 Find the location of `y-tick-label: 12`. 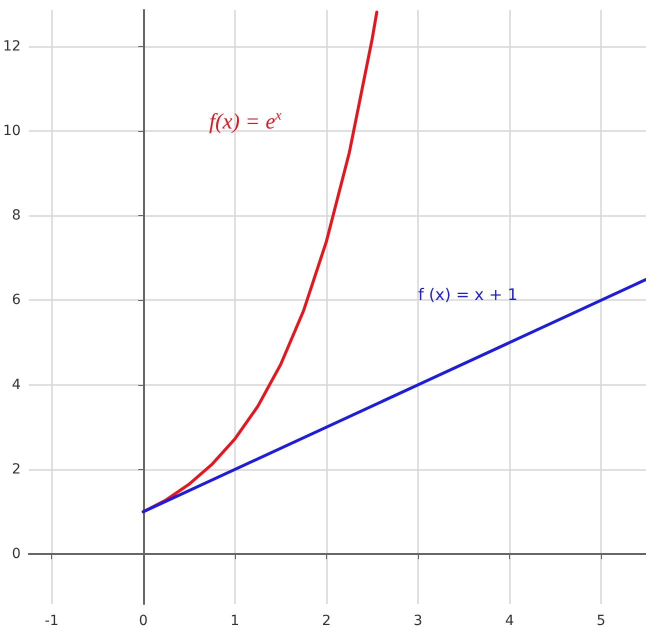

y-tick-label: 12 is located at coordinates (11, 46).